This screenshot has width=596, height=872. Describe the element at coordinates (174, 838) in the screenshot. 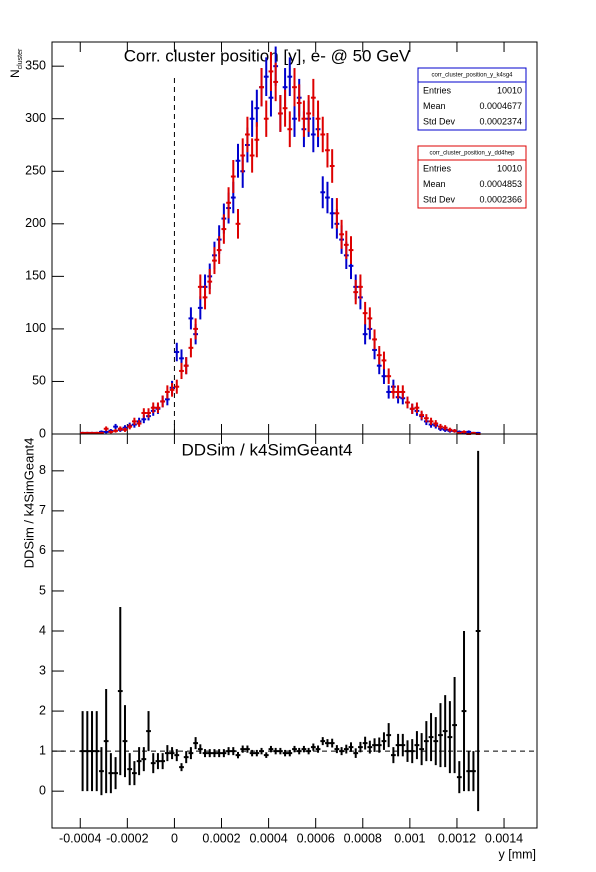

I see `x-tick-label: 0` at that location.